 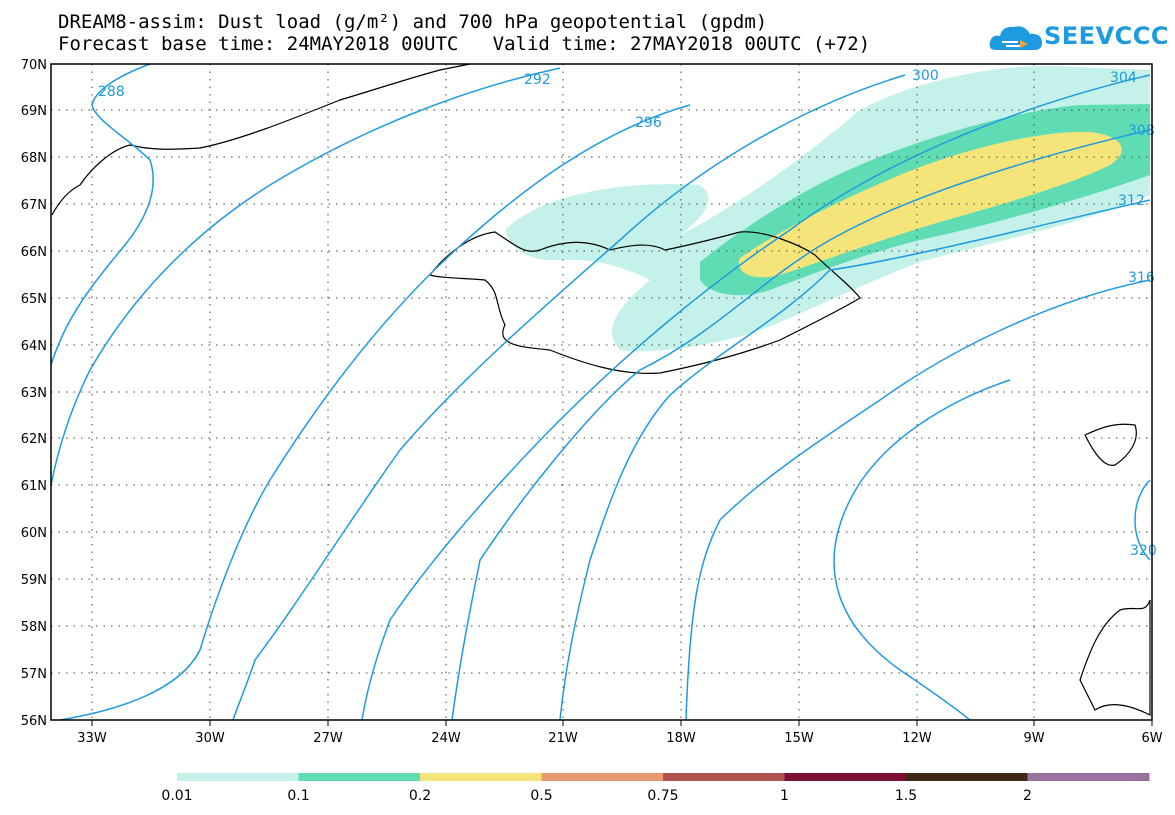 I want to click on lat-label: 60N, so click(x=34, y=533).